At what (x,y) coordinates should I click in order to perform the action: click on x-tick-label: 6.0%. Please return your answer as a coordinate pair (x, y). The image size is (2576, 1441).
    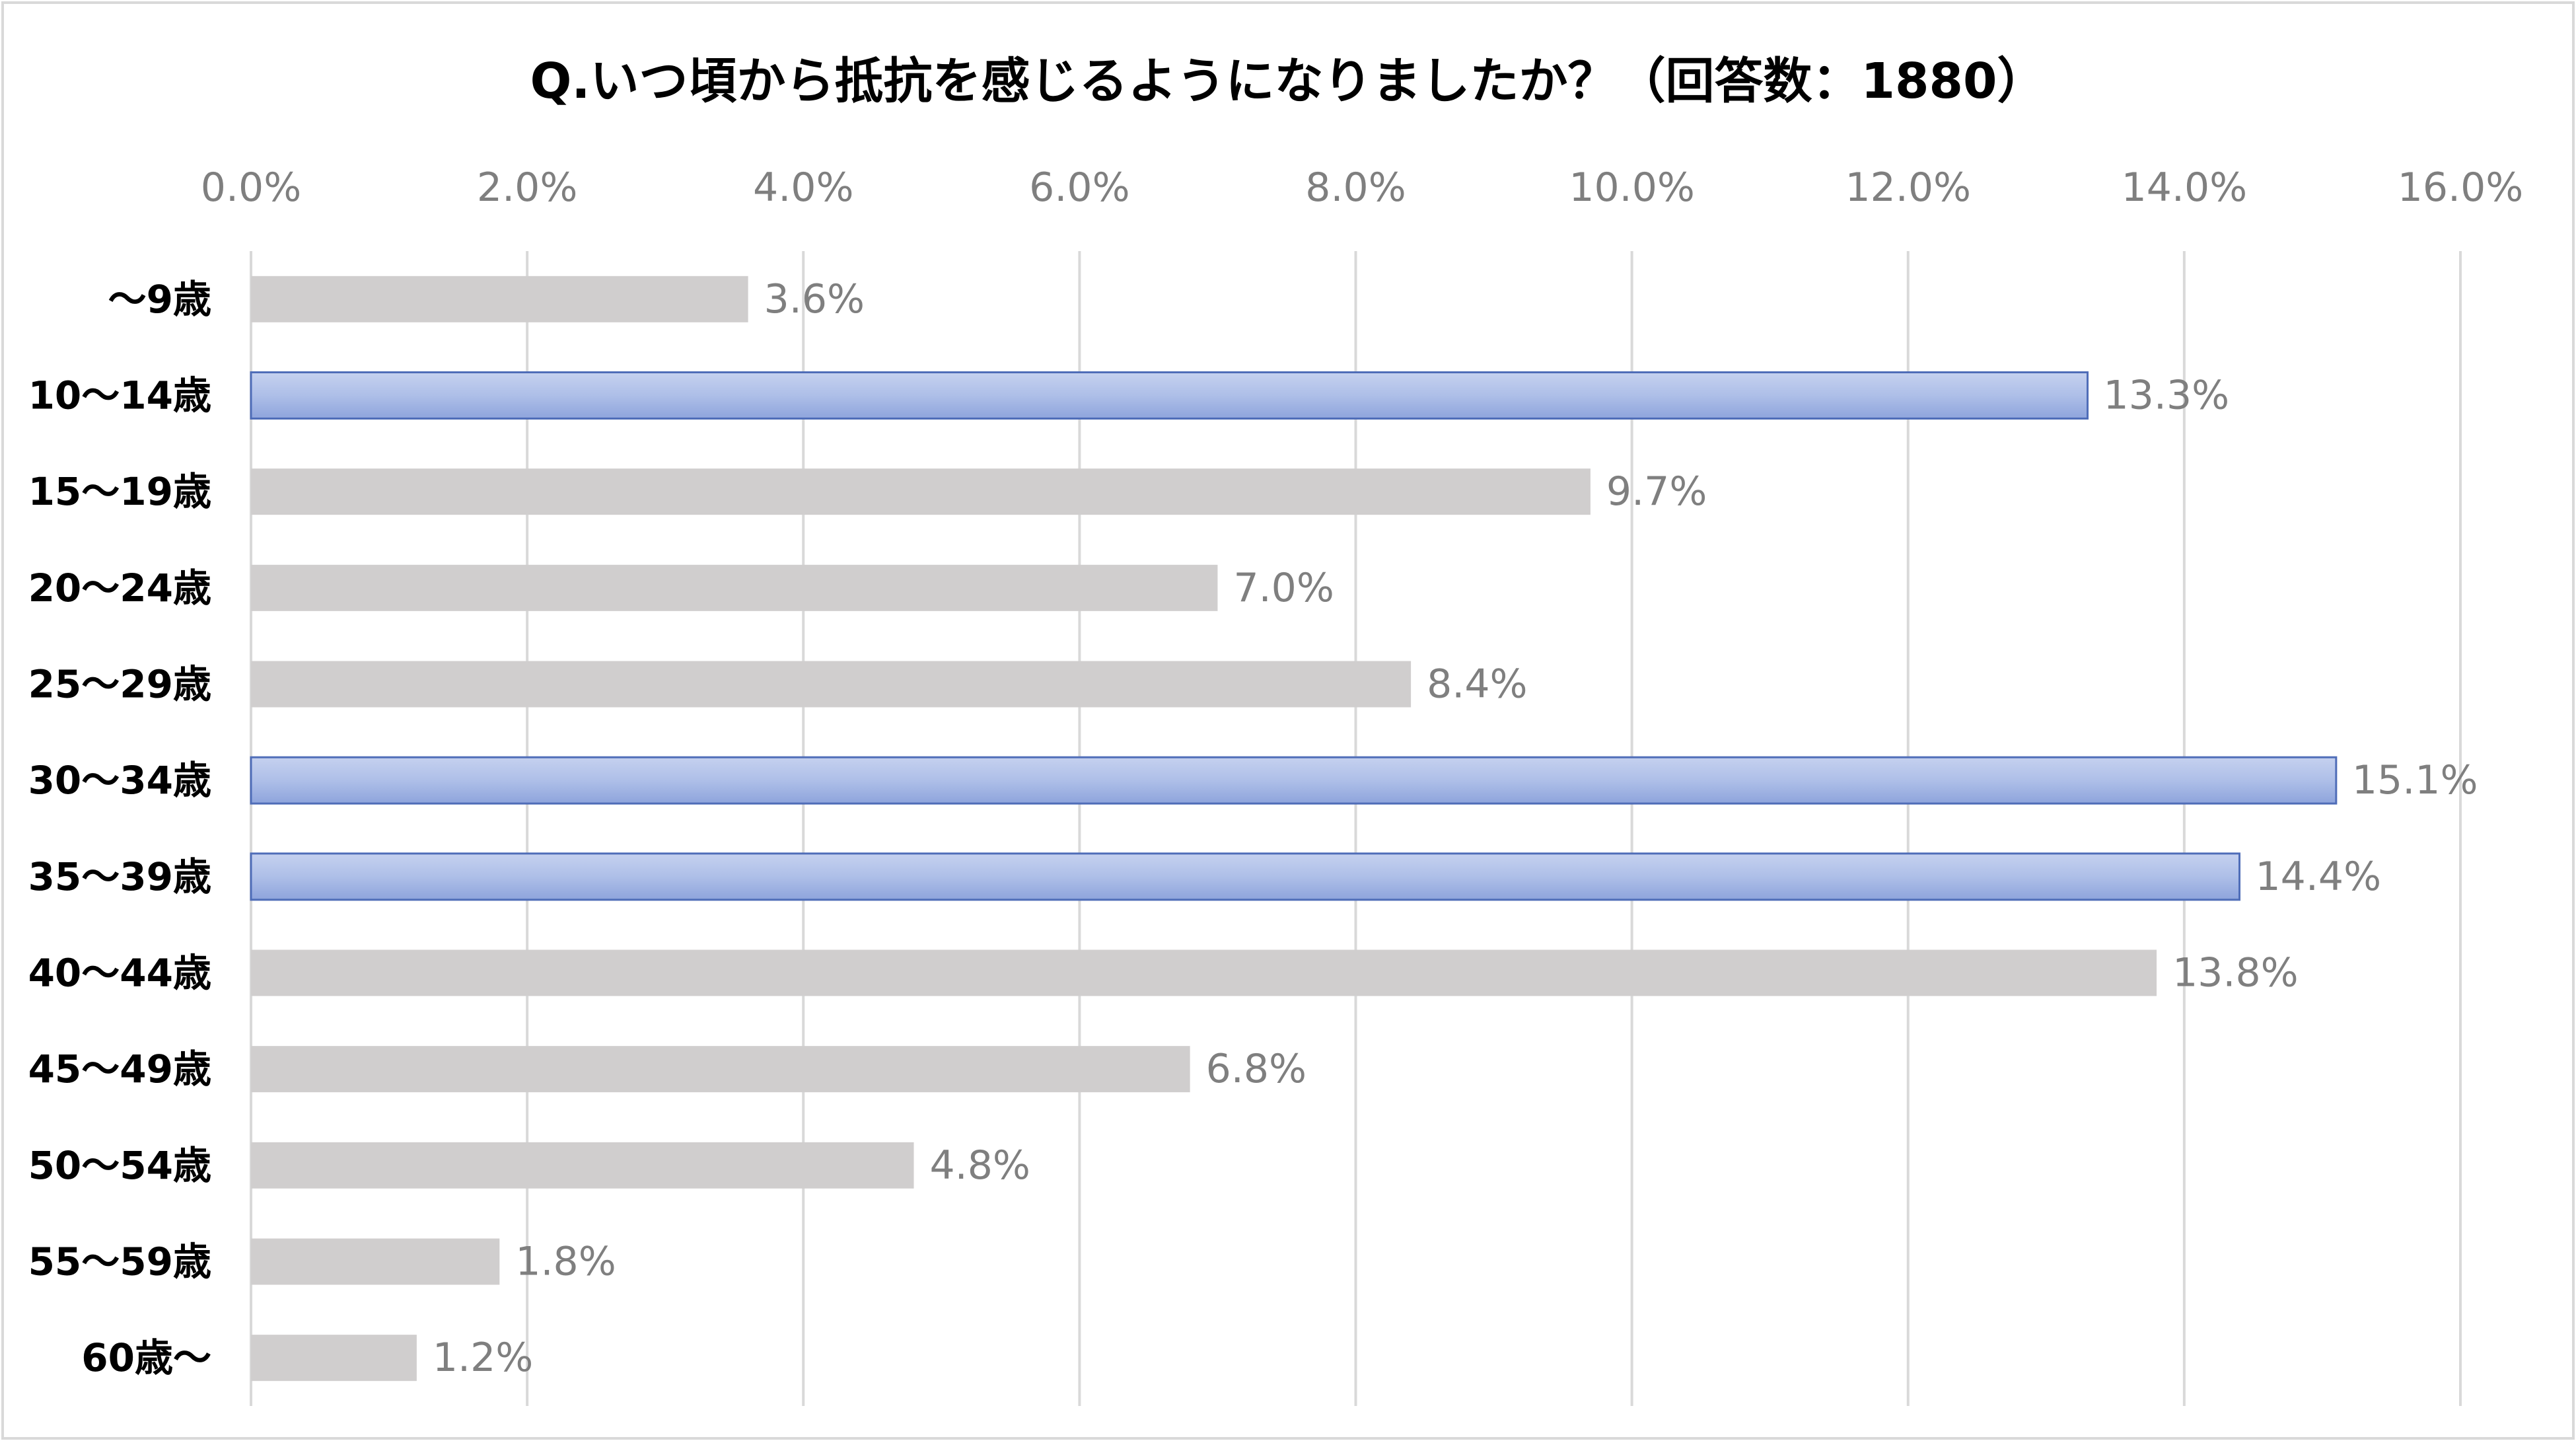
    Looking at the image, I should click on (1079, 188).